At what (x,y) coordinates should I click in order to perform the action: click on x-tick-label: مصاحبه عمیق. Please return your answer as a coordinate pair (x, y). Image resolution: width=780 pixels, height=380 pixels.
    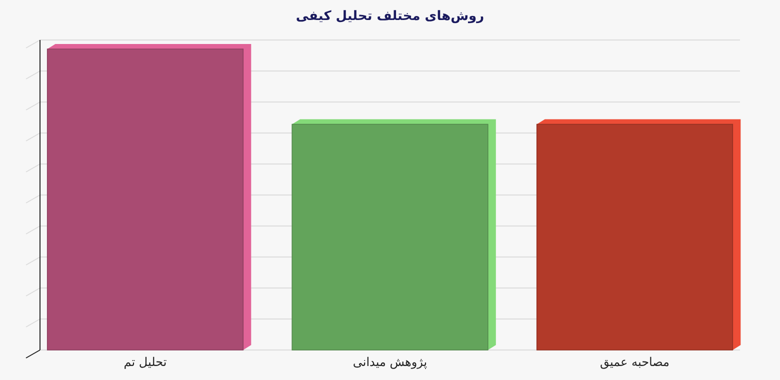
    Looking at the image, I should click on (635, 362).